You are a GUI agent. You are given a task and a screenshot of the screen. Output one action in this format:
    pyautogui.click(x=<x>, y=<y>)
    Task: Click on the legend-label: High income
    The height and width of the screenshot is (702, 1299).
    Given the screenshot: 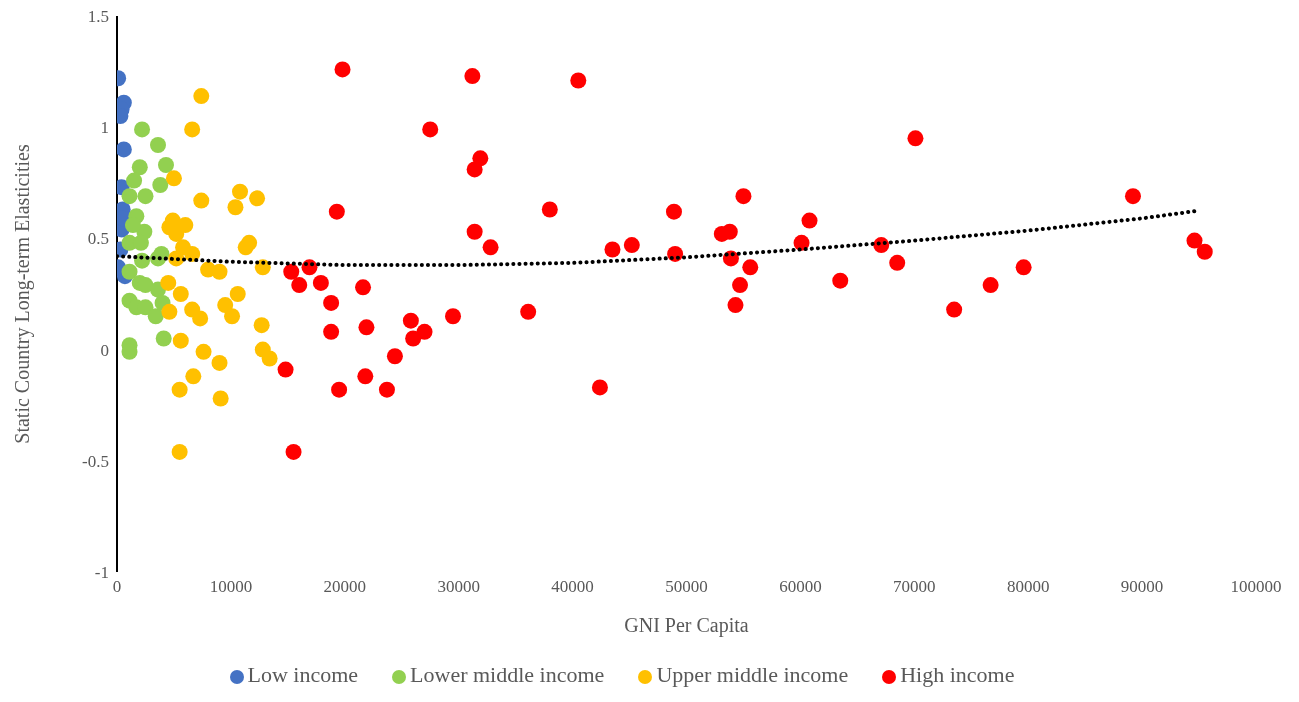 What is the action you would take?
    pyautogui.click(x=957, y=674)
    